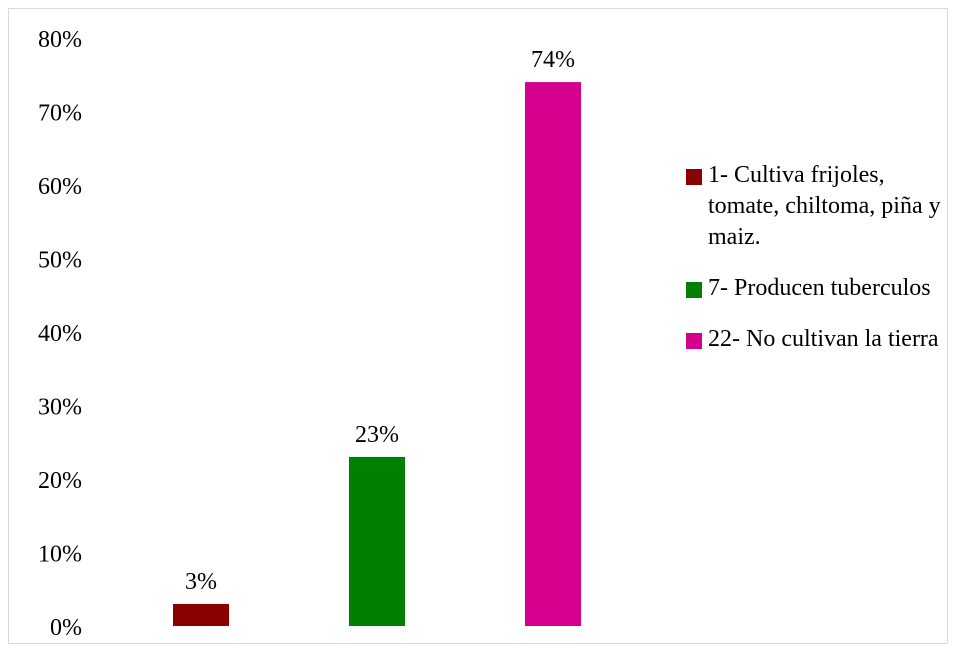 This screenshot has width=958, height=652. I want to click on y-tick-label: 40%, so click(60, 334).